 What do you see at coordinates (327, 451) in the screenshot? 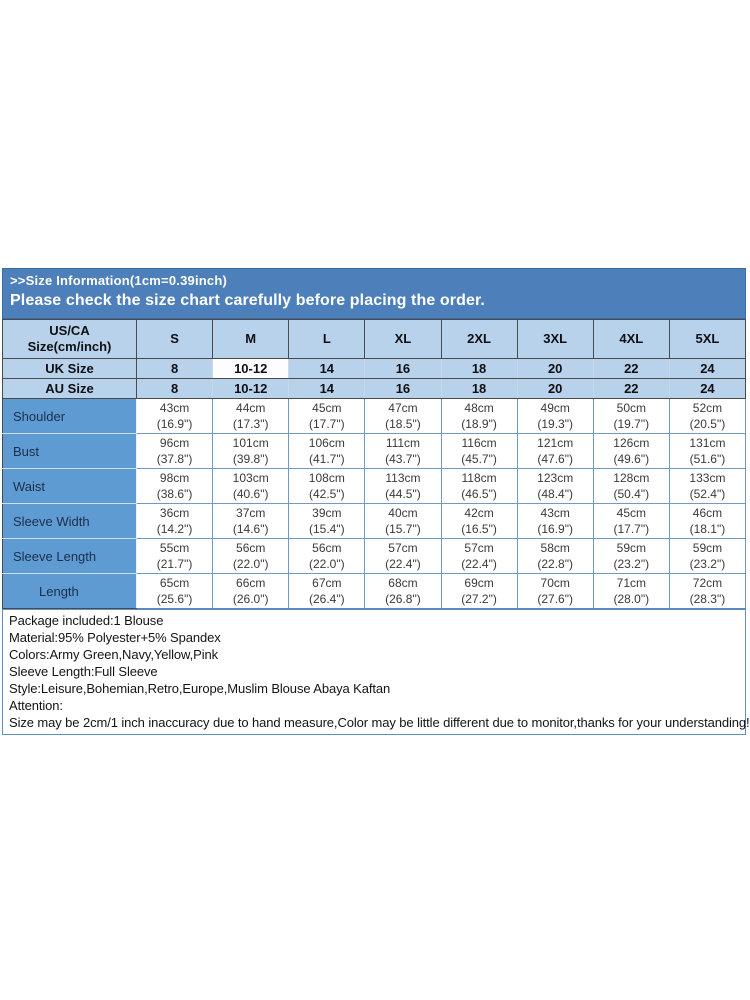
I see `size-cell: 106cm (41.7")` at bounding box center [327, 451].